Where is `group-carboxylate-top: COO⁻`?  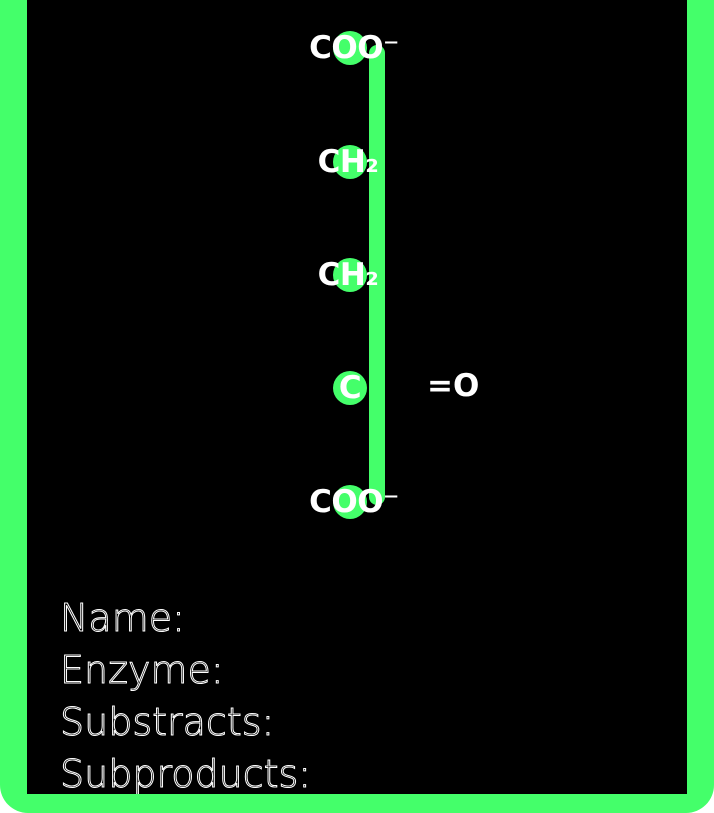
group-carboxylate-top: COO⁻ is located at coordinates (354, 48).